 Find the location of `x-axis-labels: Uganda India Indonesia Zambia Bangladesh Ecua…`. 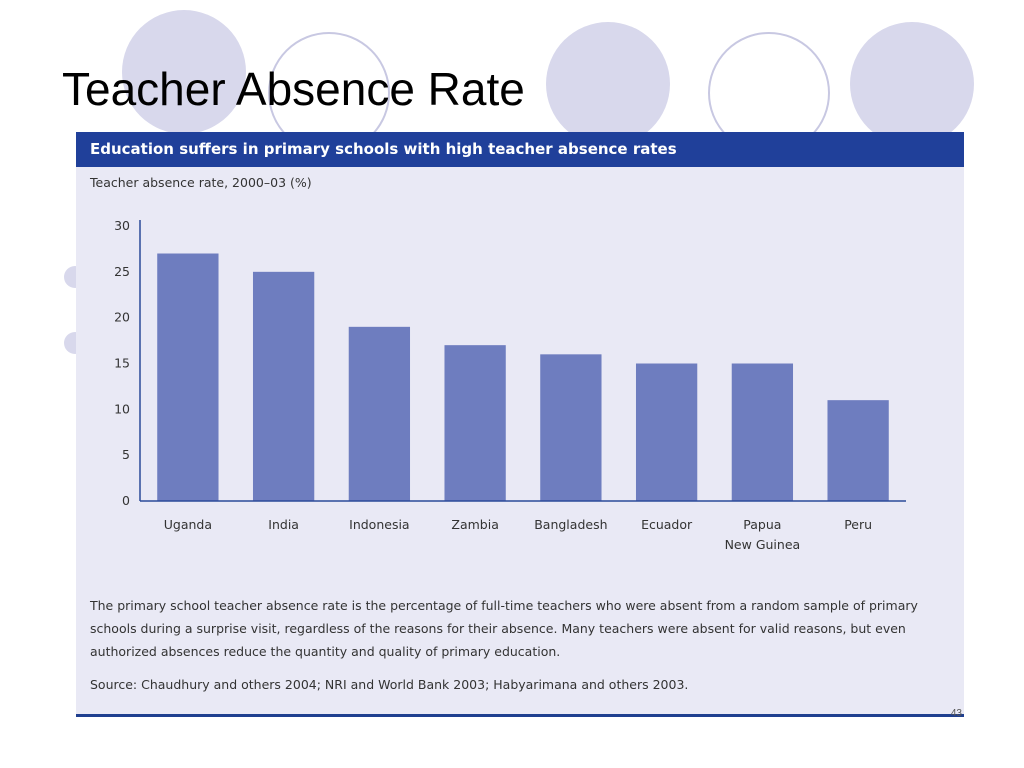

x-axis-labels: Uganda India Indonesia Zambia Bangladesh Ecua… is located at coordinates (518, 534).